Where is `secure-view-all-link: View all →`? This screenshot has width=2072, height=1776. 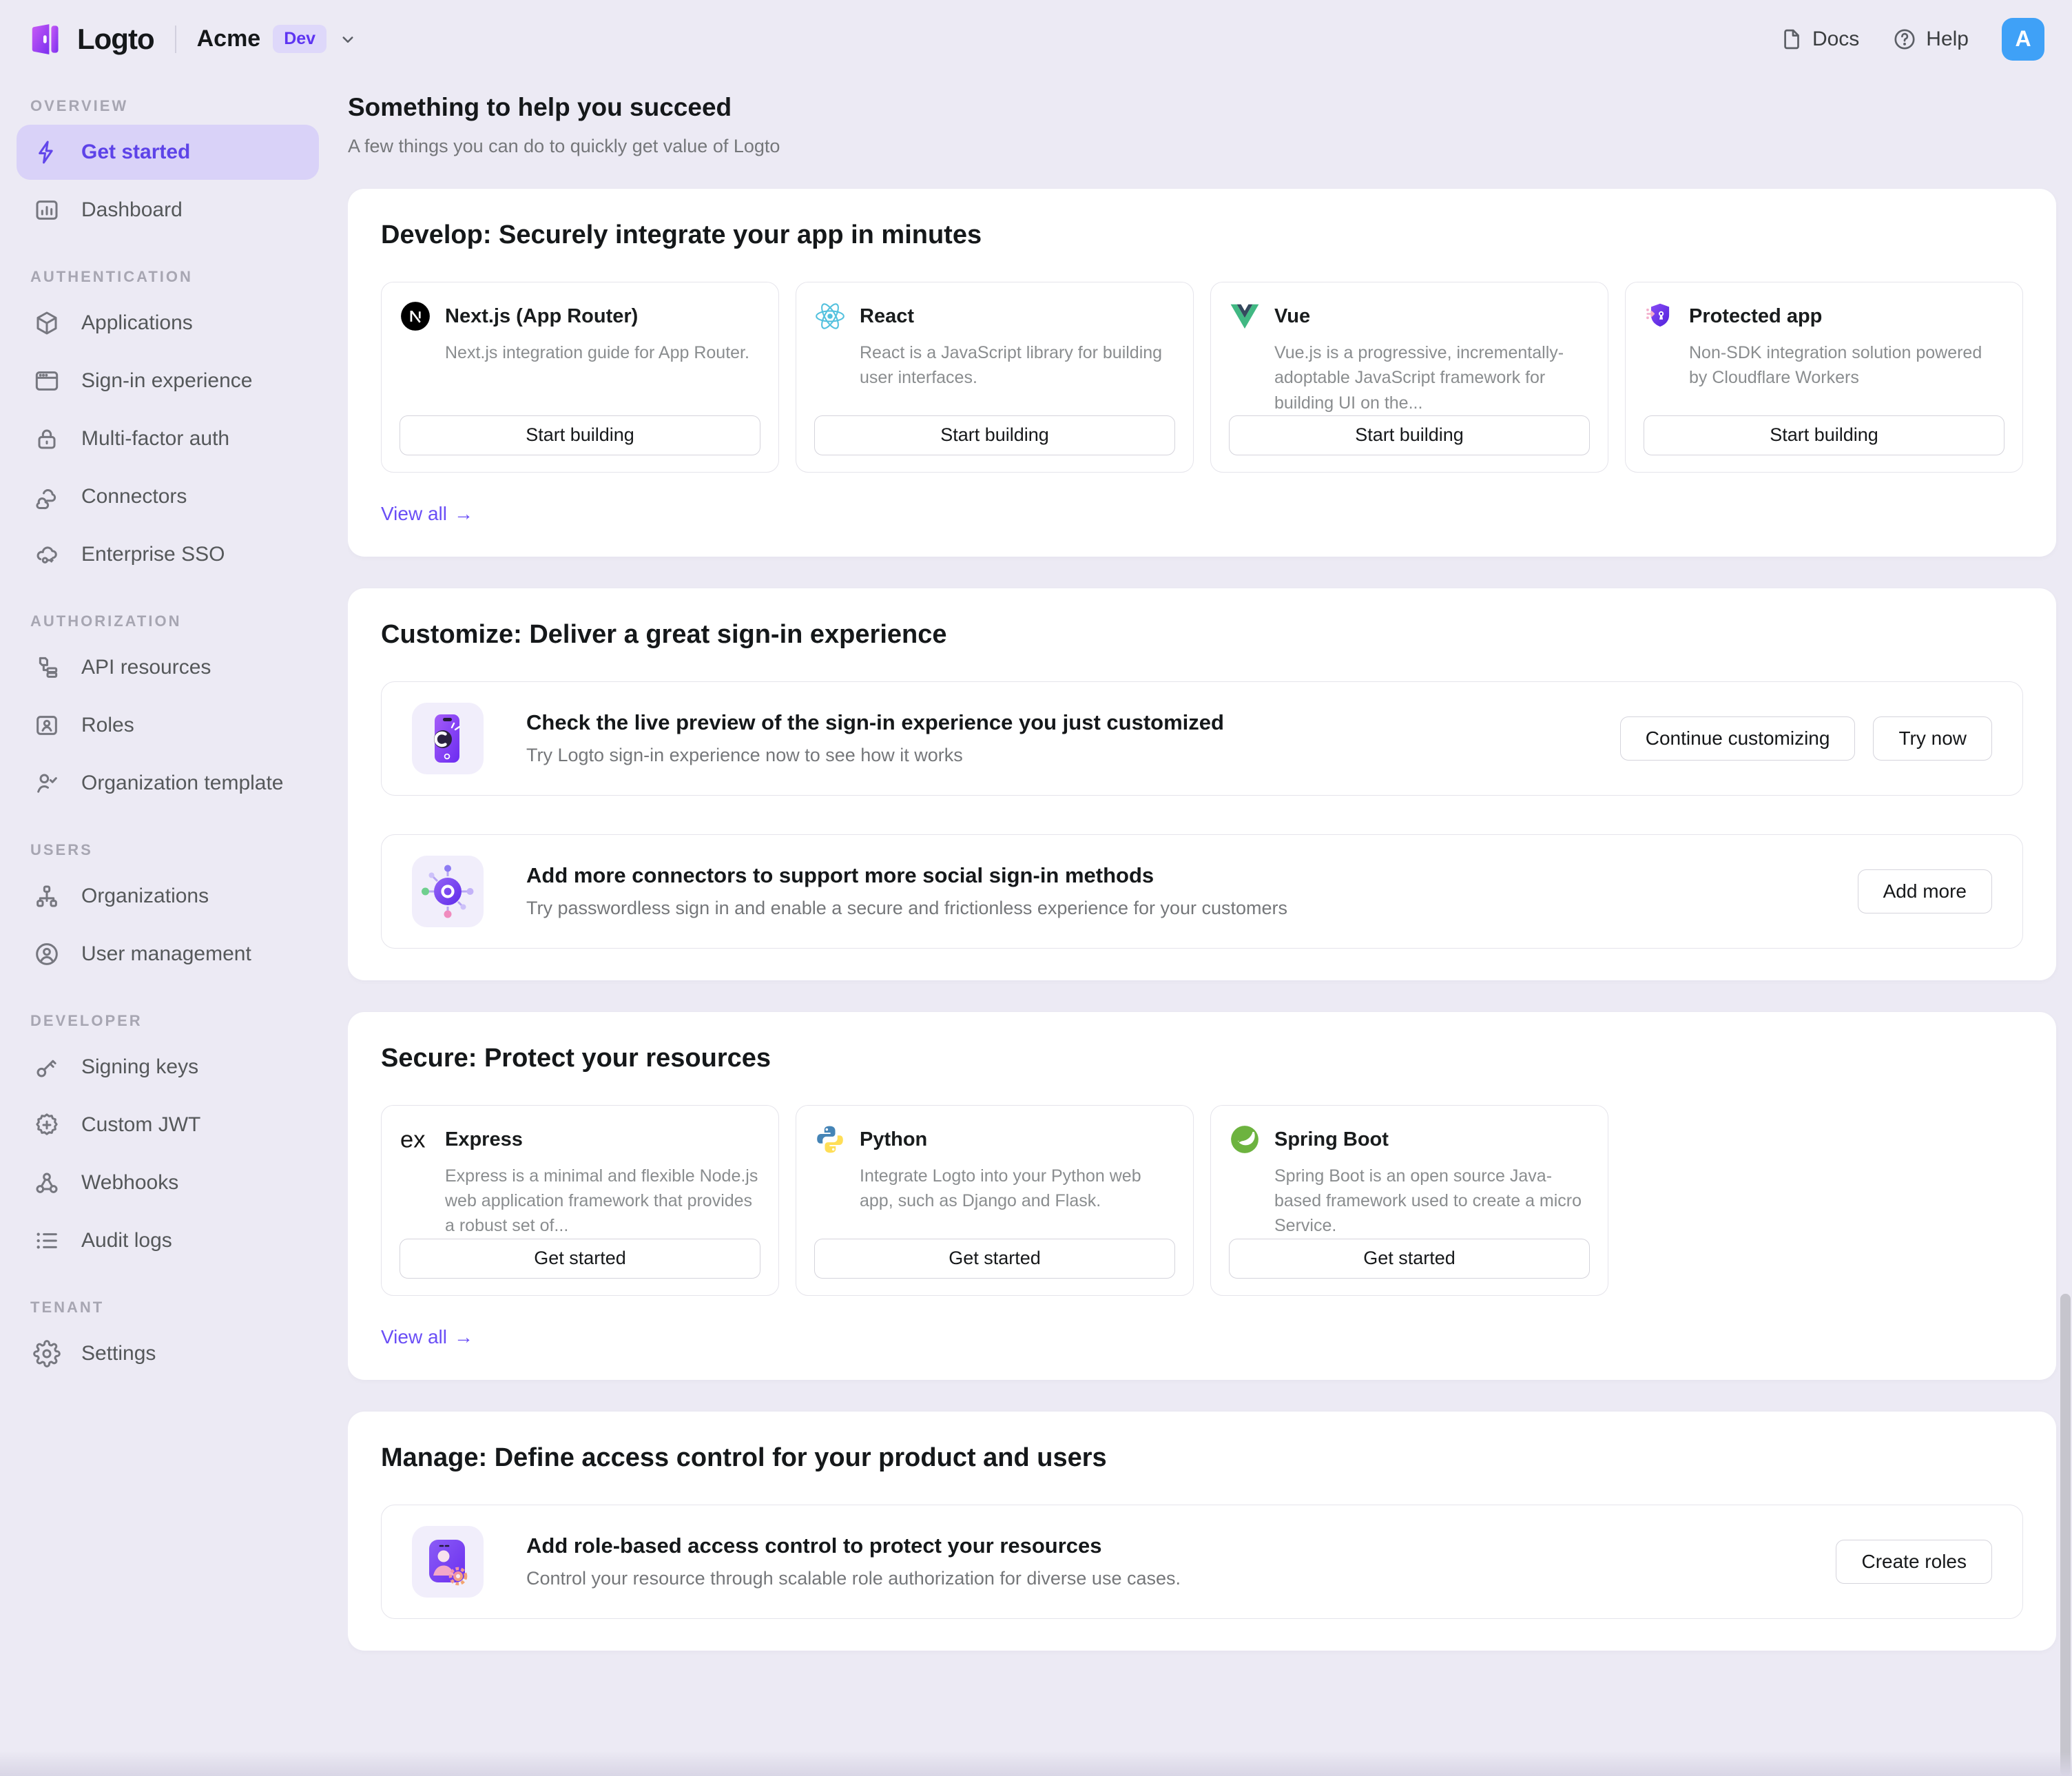 secure-view-all-link: View all → is located at coordinates (427, 1337).